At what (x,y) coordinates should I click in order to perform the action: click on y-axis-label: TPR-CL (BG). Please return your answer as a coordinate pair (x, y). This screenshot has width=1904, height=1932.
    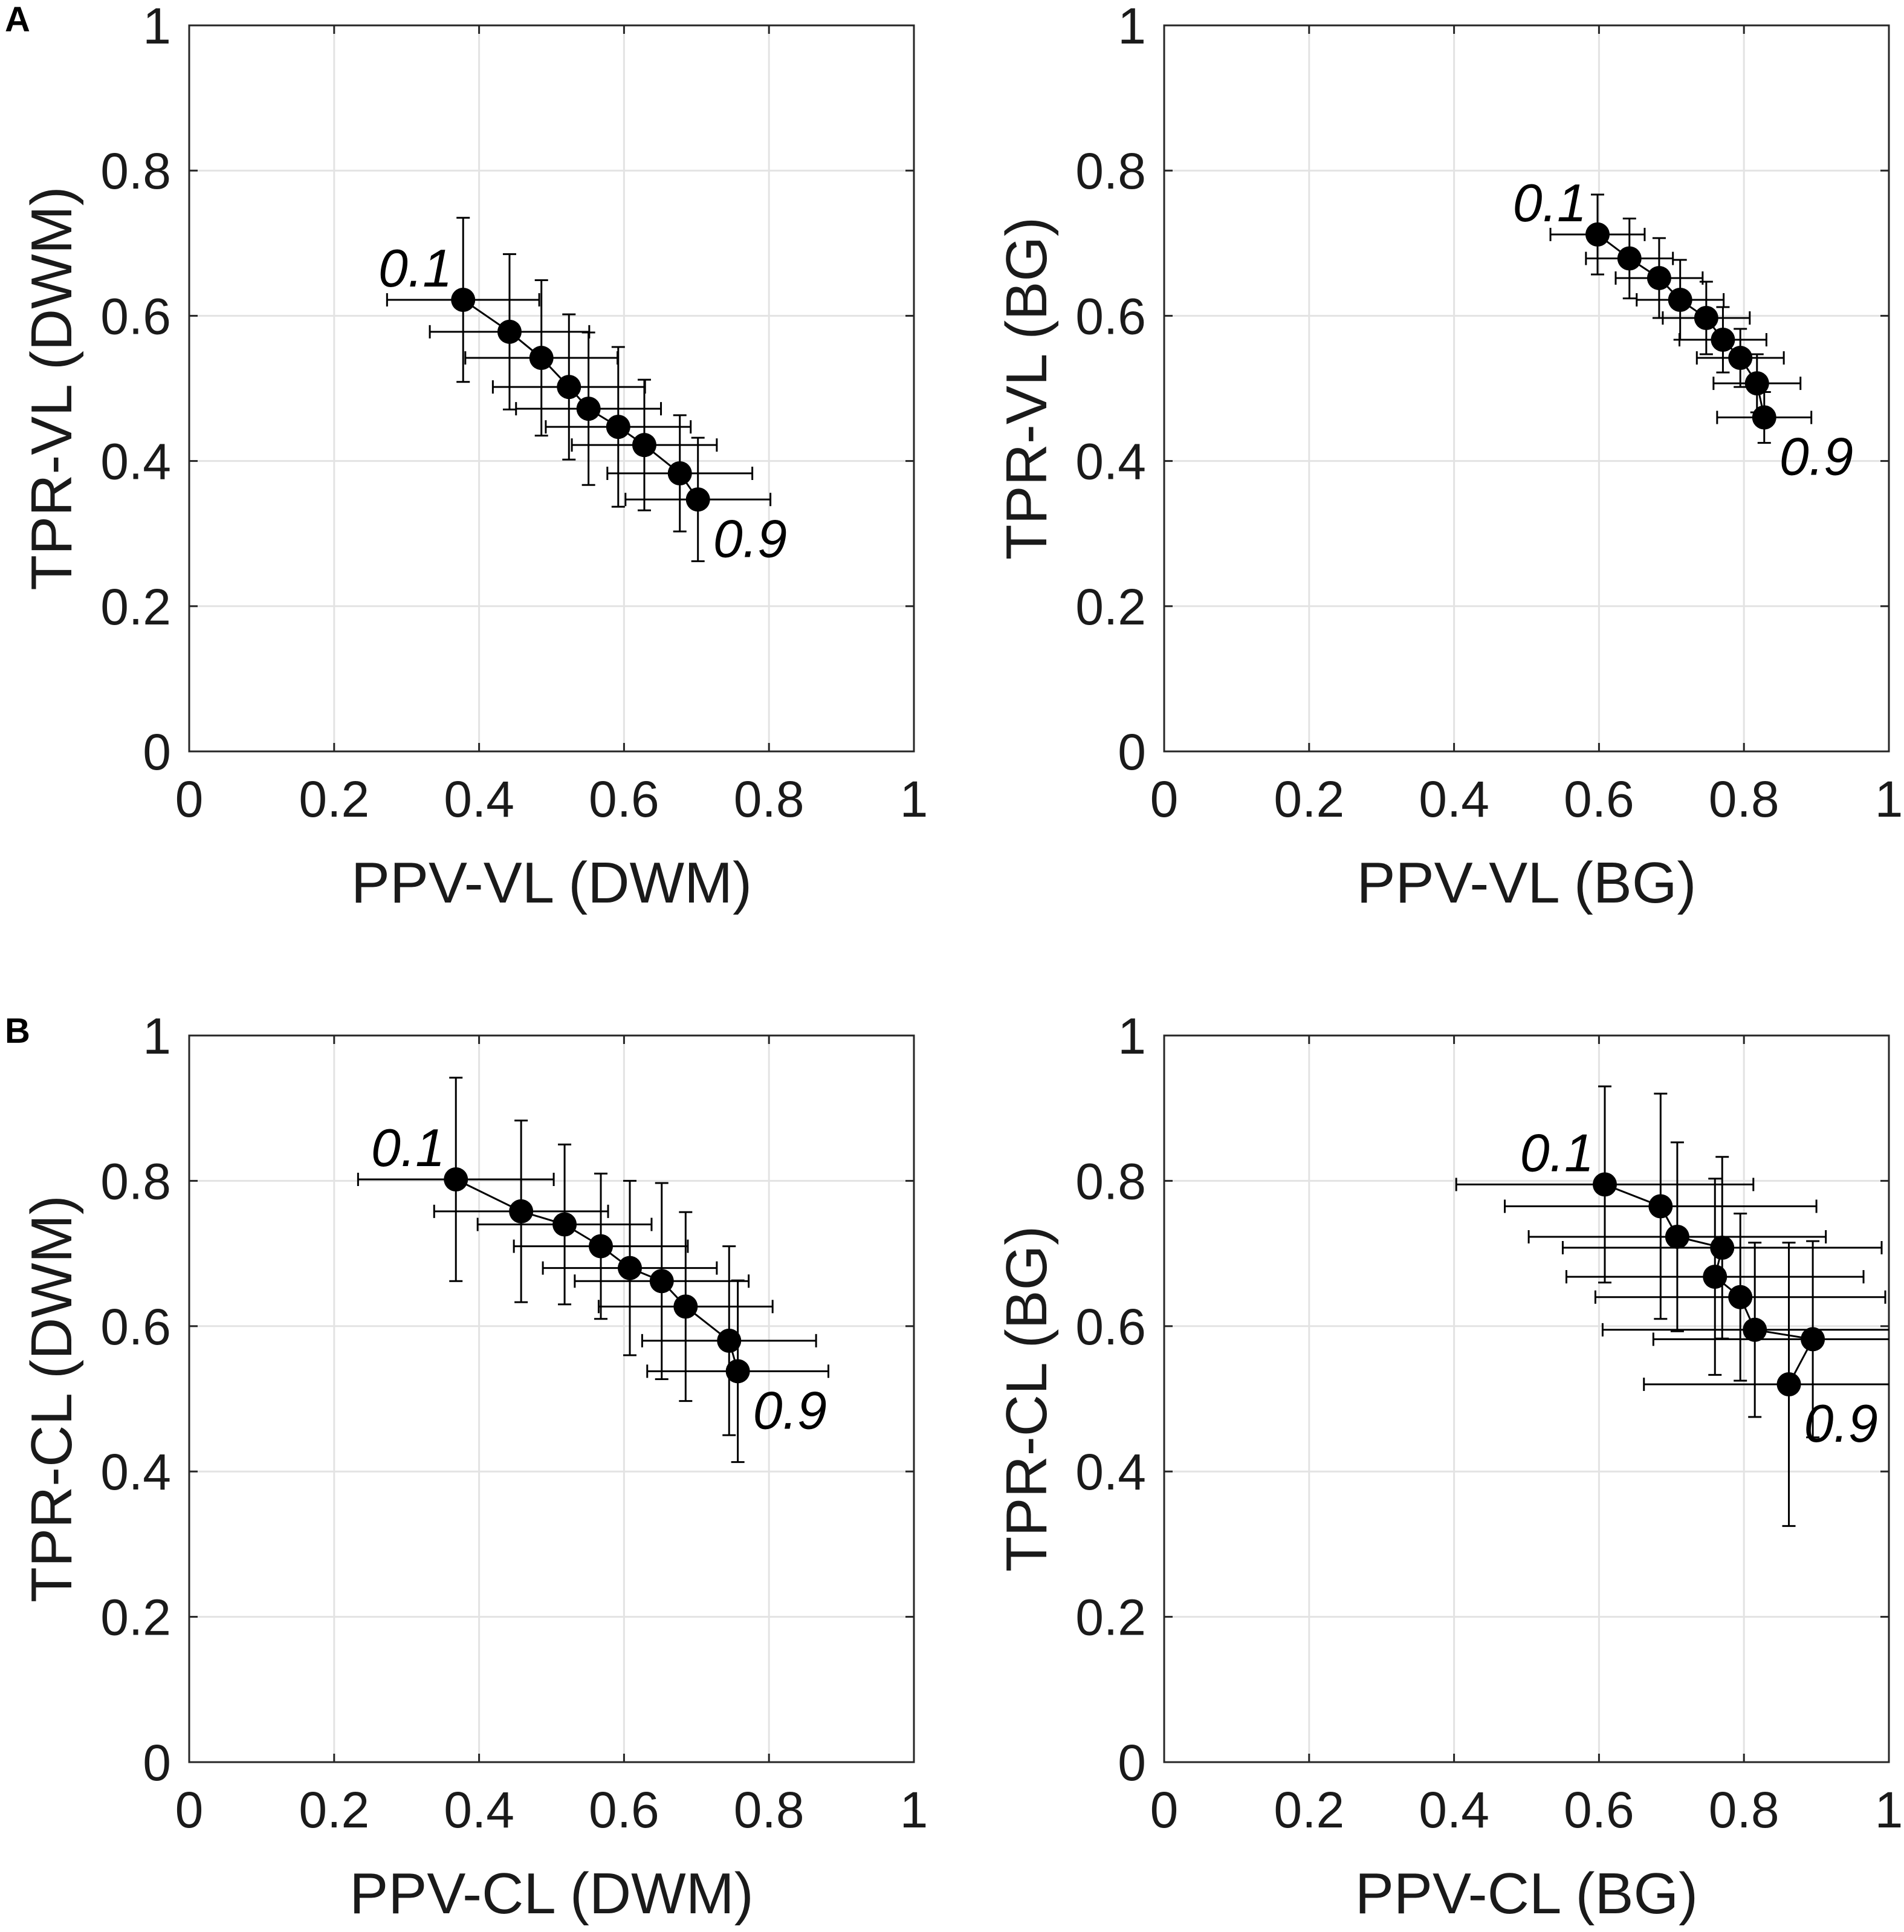
    Looking at the image, I should click on (1026, 1399).